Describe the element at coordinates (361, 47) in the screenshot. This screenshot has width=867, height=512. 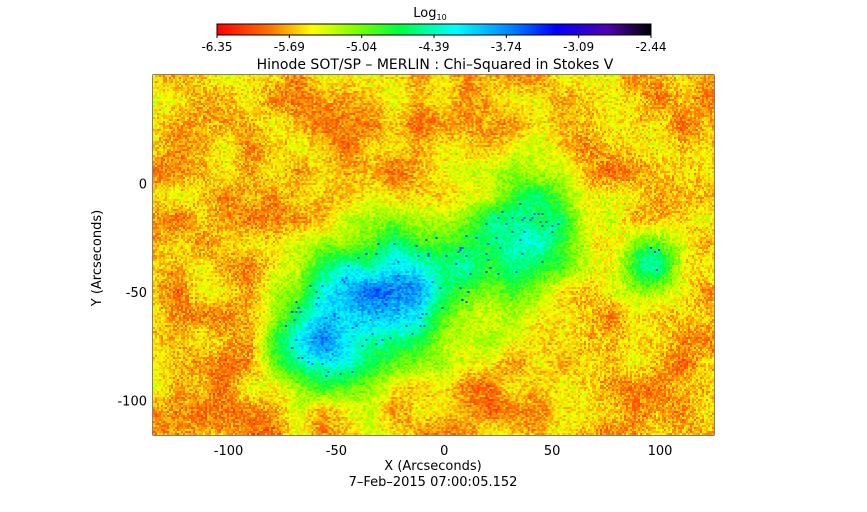
I see `colorbar-tick-label: -5.04` at that location.